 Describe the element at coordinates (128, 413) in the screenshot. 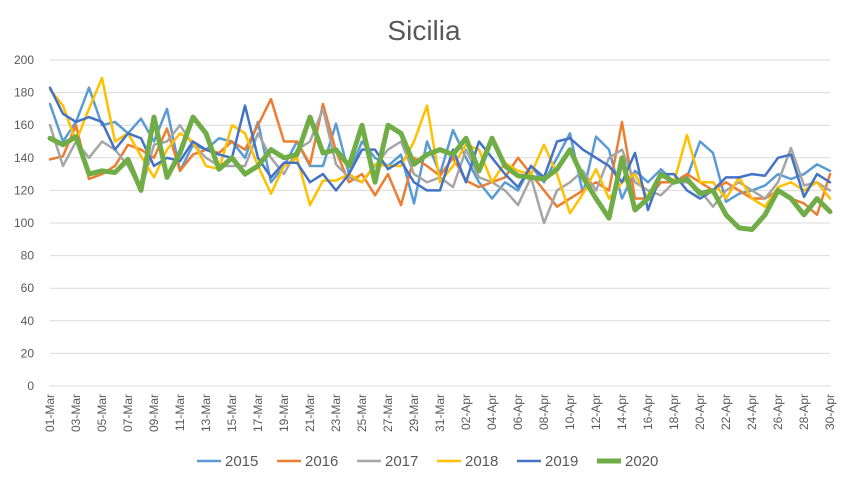

I see `x-tick-label: 07-Mar` at that location.